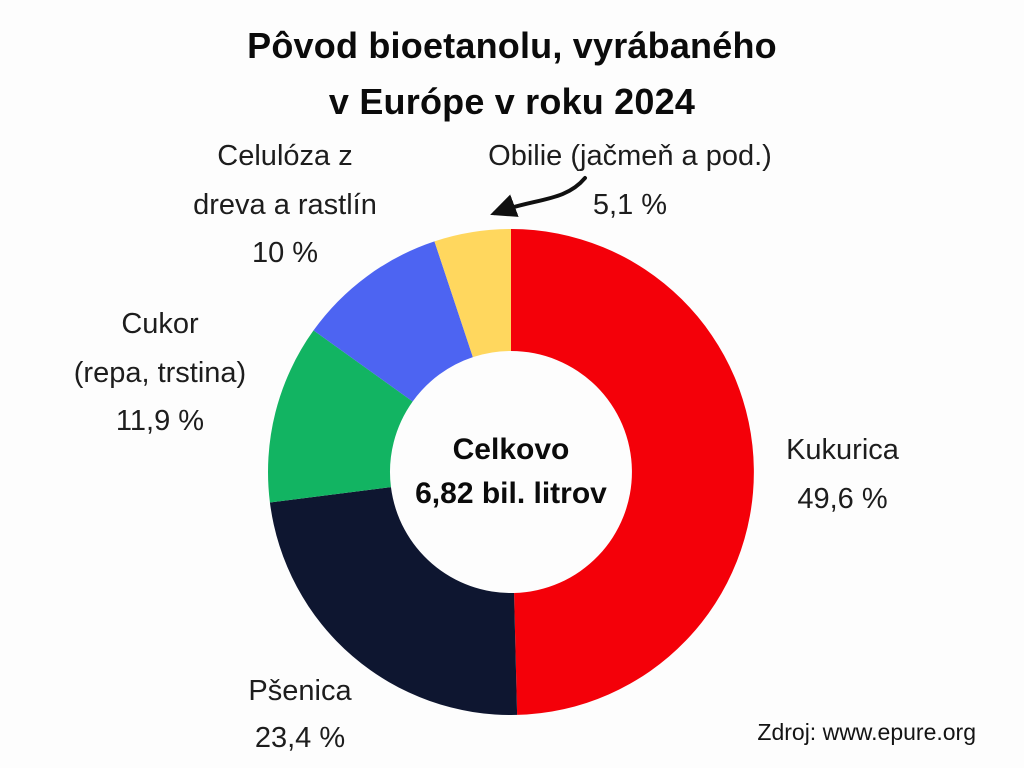 The image size is (1024, 768). What do you see at coordinates (300, 691) in the screenshot?
I see `label-psenica-line1: Pšenica` at bounding box center [300, 691].